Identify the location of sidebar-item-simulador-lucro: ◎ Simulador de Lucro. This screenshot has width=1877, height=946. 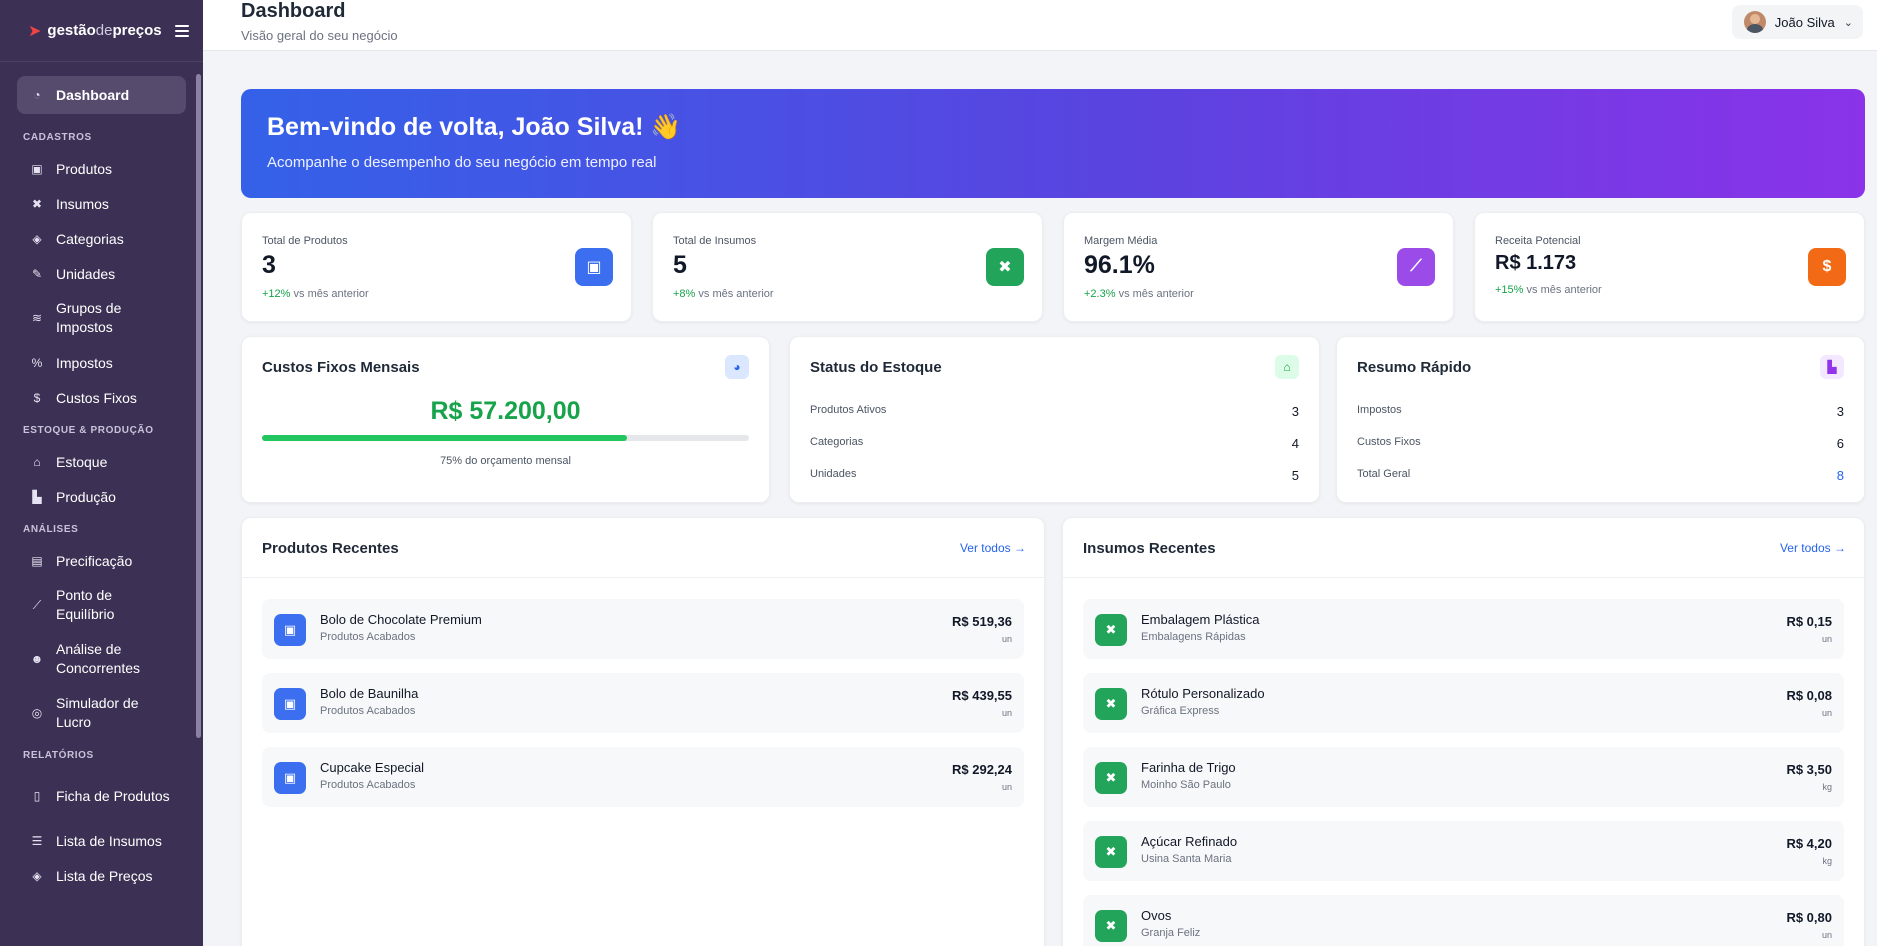
(85, 712).